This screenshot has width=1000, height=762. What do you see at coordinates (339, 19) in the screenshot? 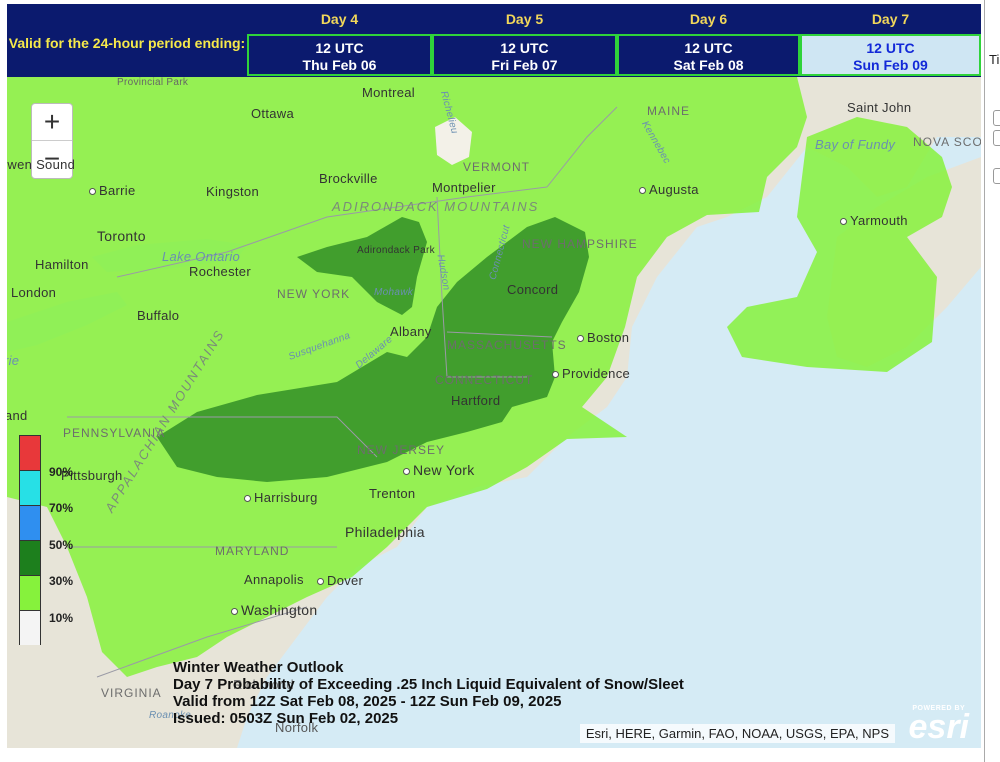
I see `day-4-title: Day 4` at bounding box center [339, 19].